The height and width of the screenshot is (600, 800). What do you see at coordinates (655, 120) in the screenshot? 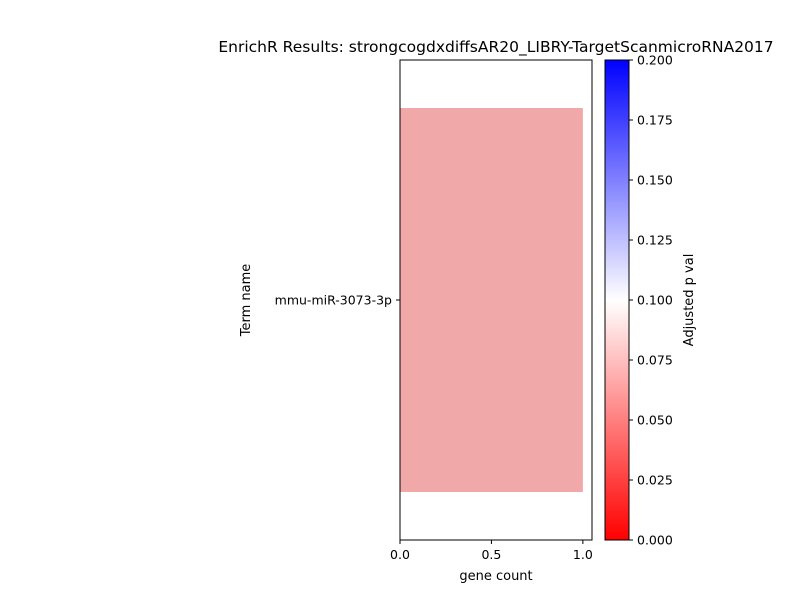
I see `colorbar-tick-label: 0.175` at bounding box center [655, 120].